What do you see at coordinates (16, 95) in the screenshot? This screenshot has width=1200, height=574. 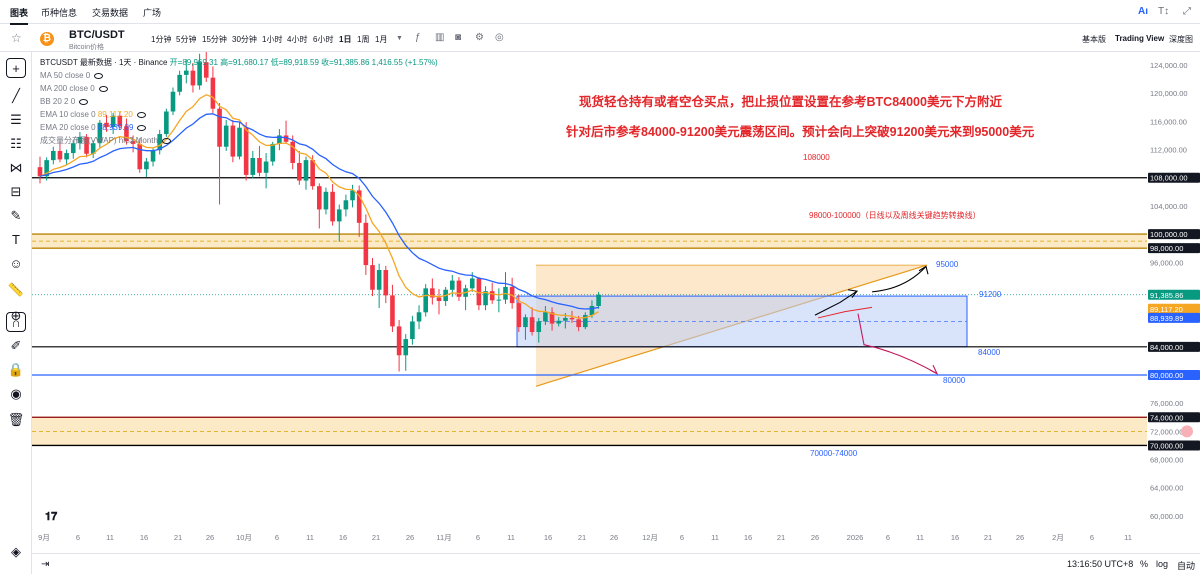 I see `trend-line-icon: ╱` at bounding box center [16, 95].